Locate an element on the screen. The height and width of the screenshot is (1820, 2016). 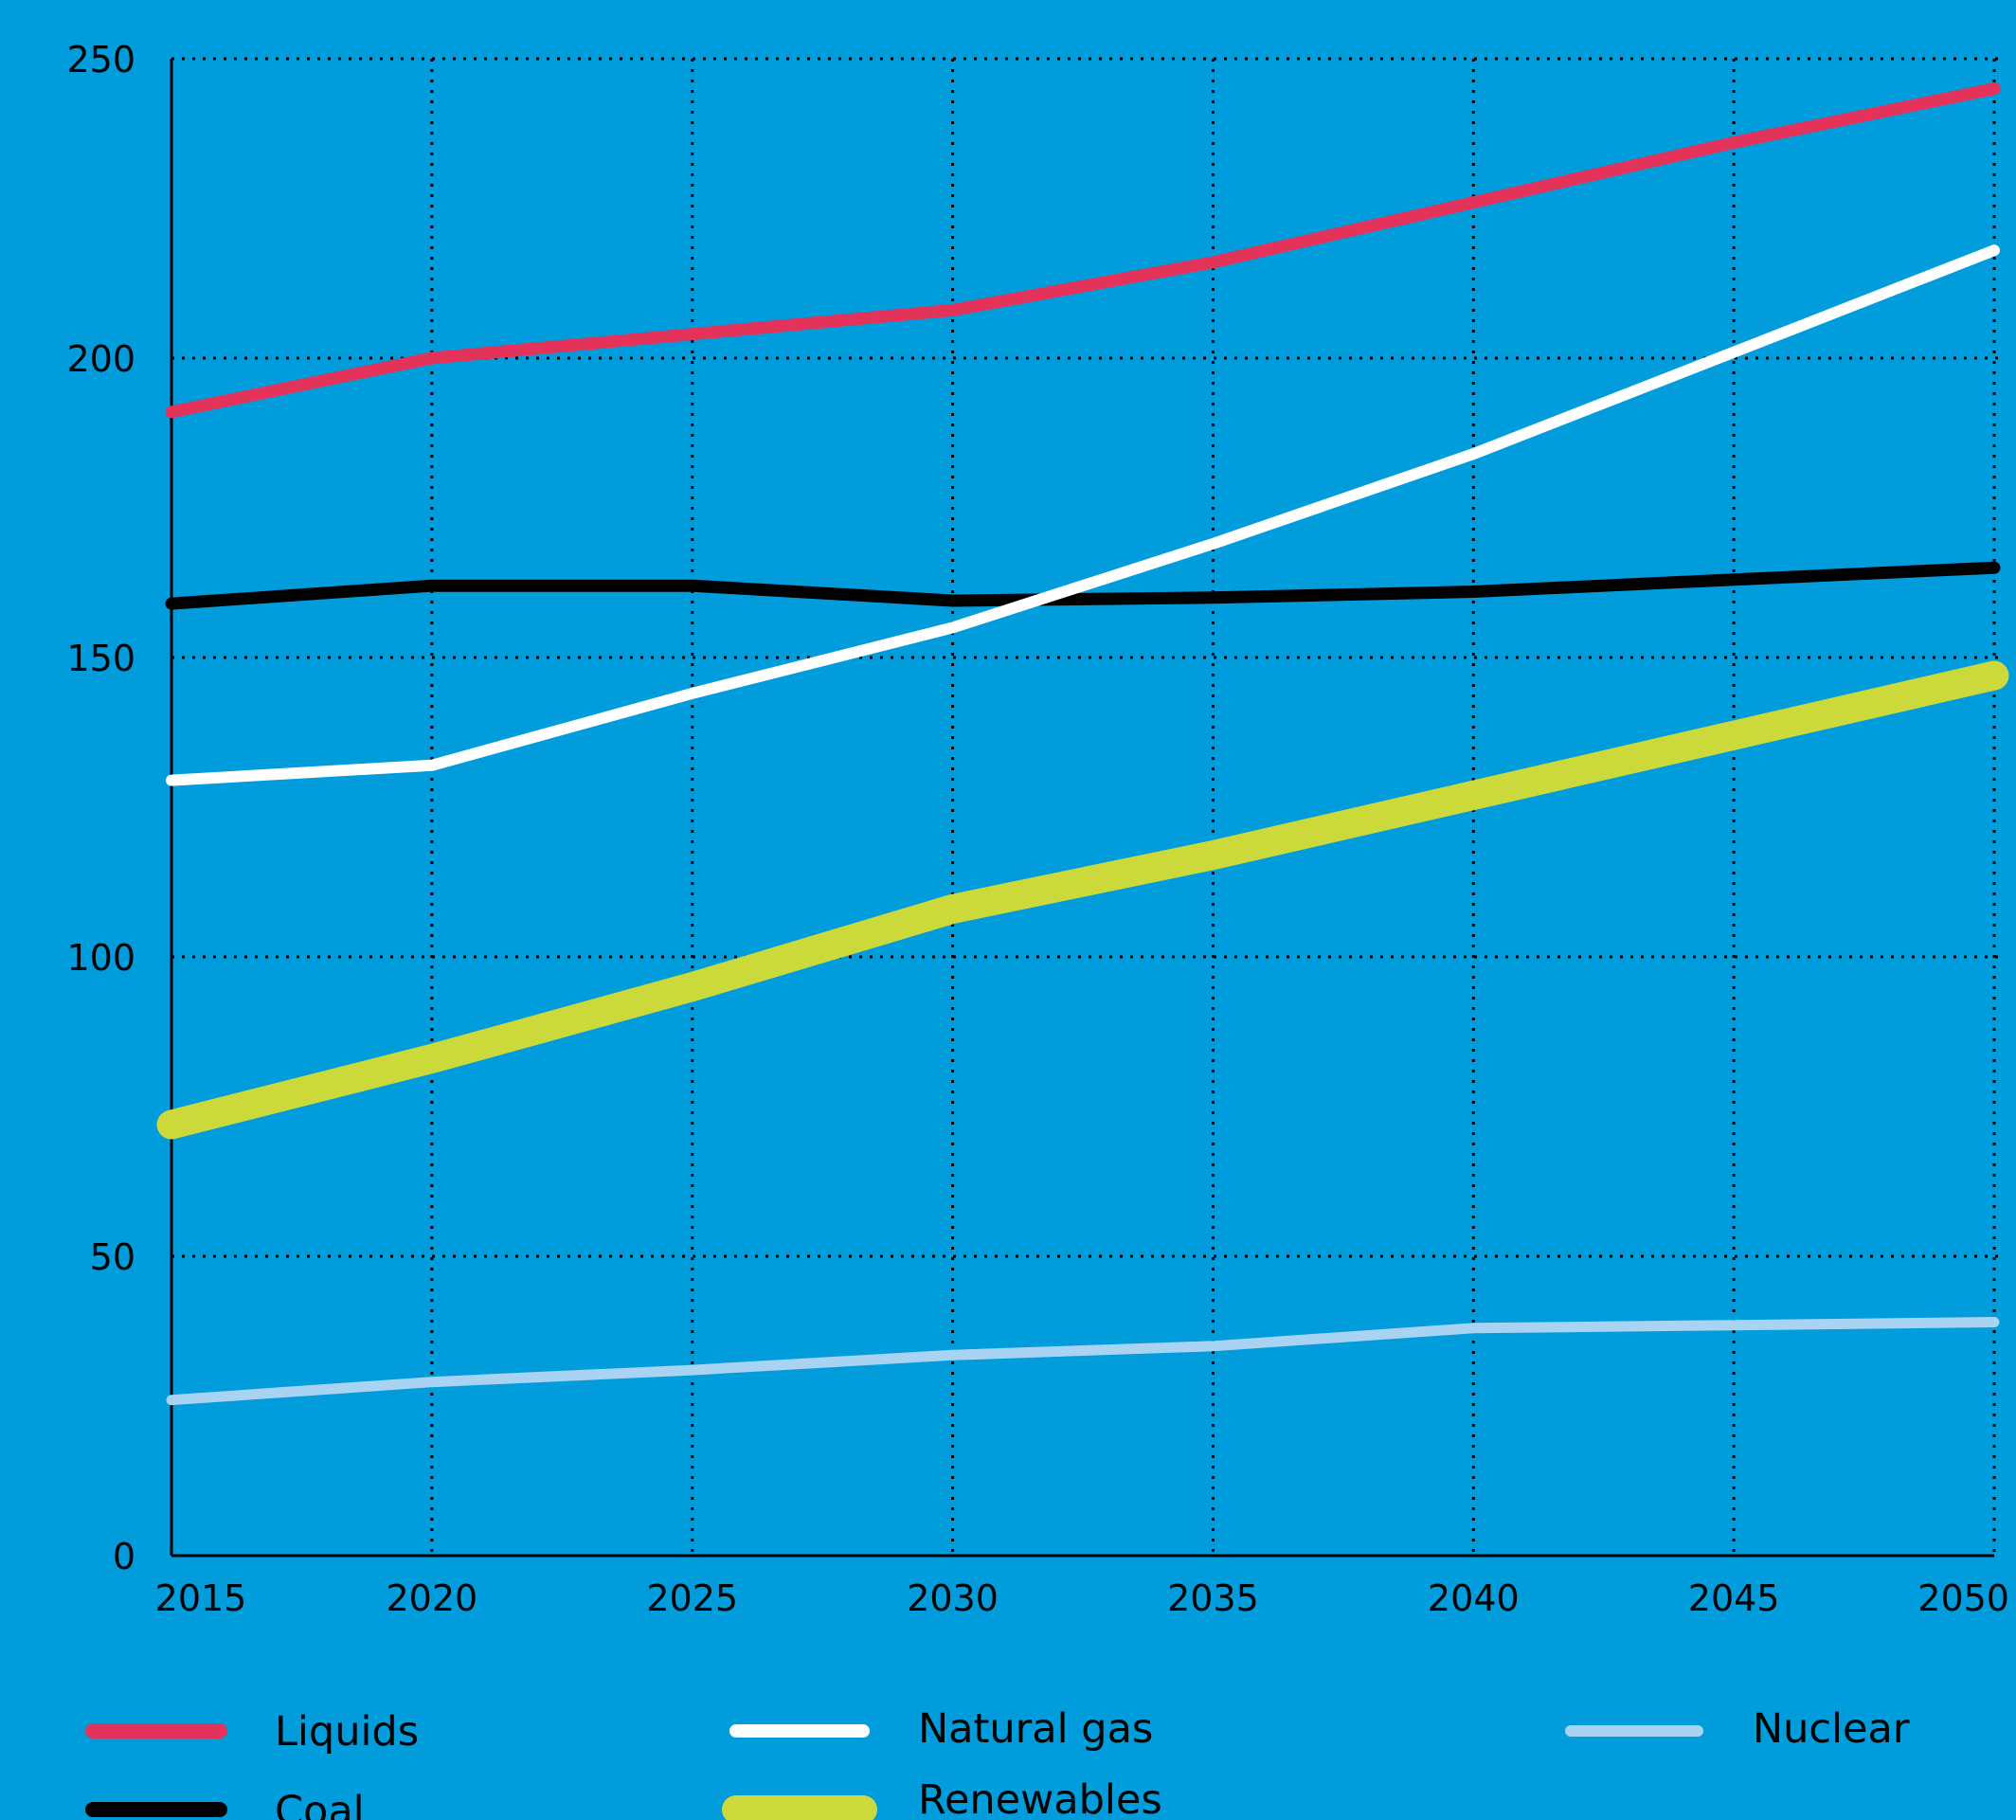
x-tick-label-2050: 2050 is located at coordinates (1963, 1598).